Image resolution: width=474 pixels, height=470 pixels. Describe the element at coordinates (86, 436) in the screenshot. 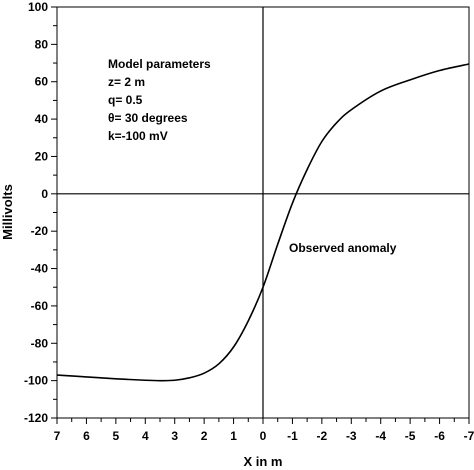

I see `x-tick-label: 6` at that location.